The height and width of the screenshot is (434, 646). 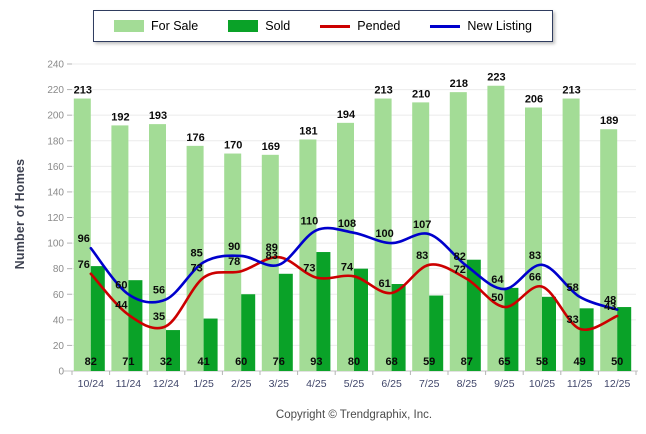 What do you see at coordinates (384, 234) in the screenshot?
I see `new-listing-value-label: 100` at bounding box center [384, 234].